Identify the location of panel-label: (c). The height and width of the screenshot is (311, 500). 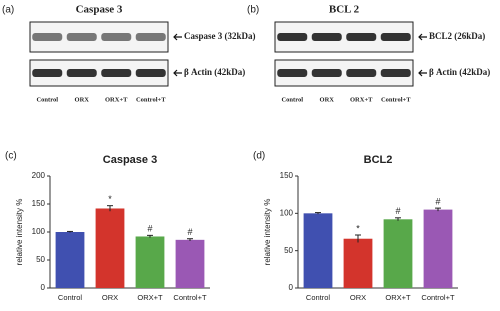
(11, 156).